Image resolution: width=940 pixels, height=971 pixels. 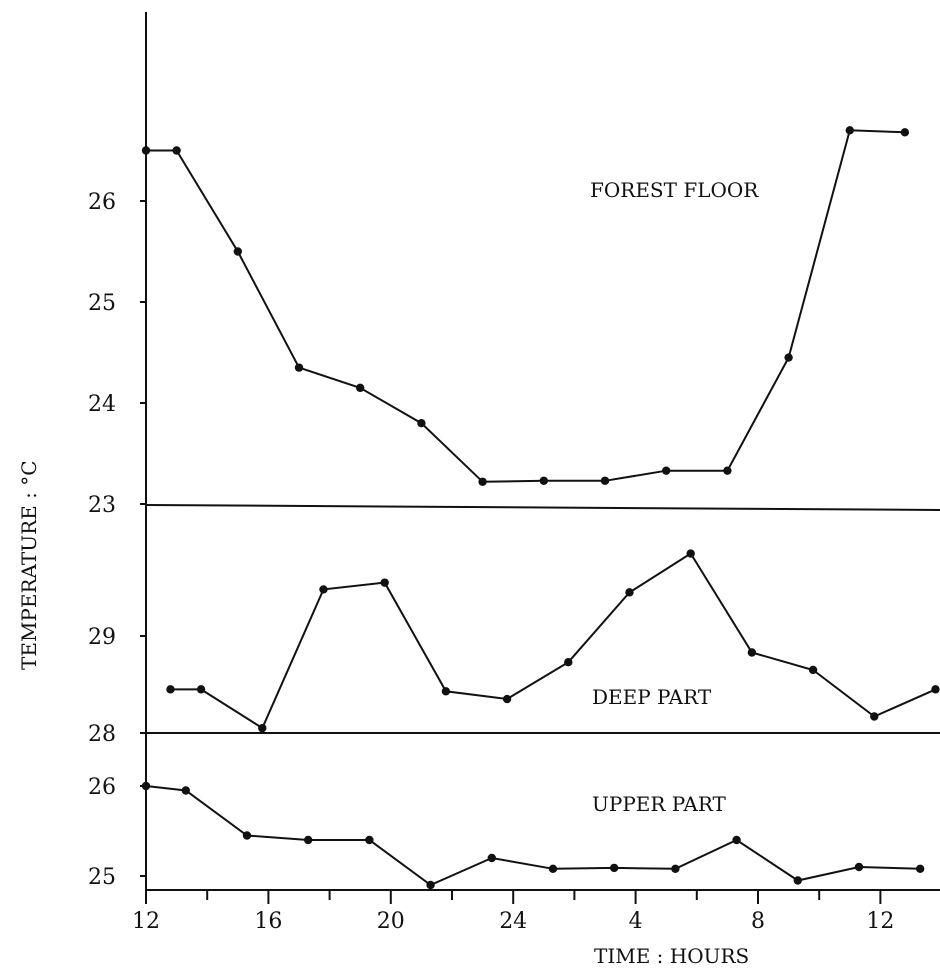 I want to click on x-tick-label: 24, so click(x=513, y=921).